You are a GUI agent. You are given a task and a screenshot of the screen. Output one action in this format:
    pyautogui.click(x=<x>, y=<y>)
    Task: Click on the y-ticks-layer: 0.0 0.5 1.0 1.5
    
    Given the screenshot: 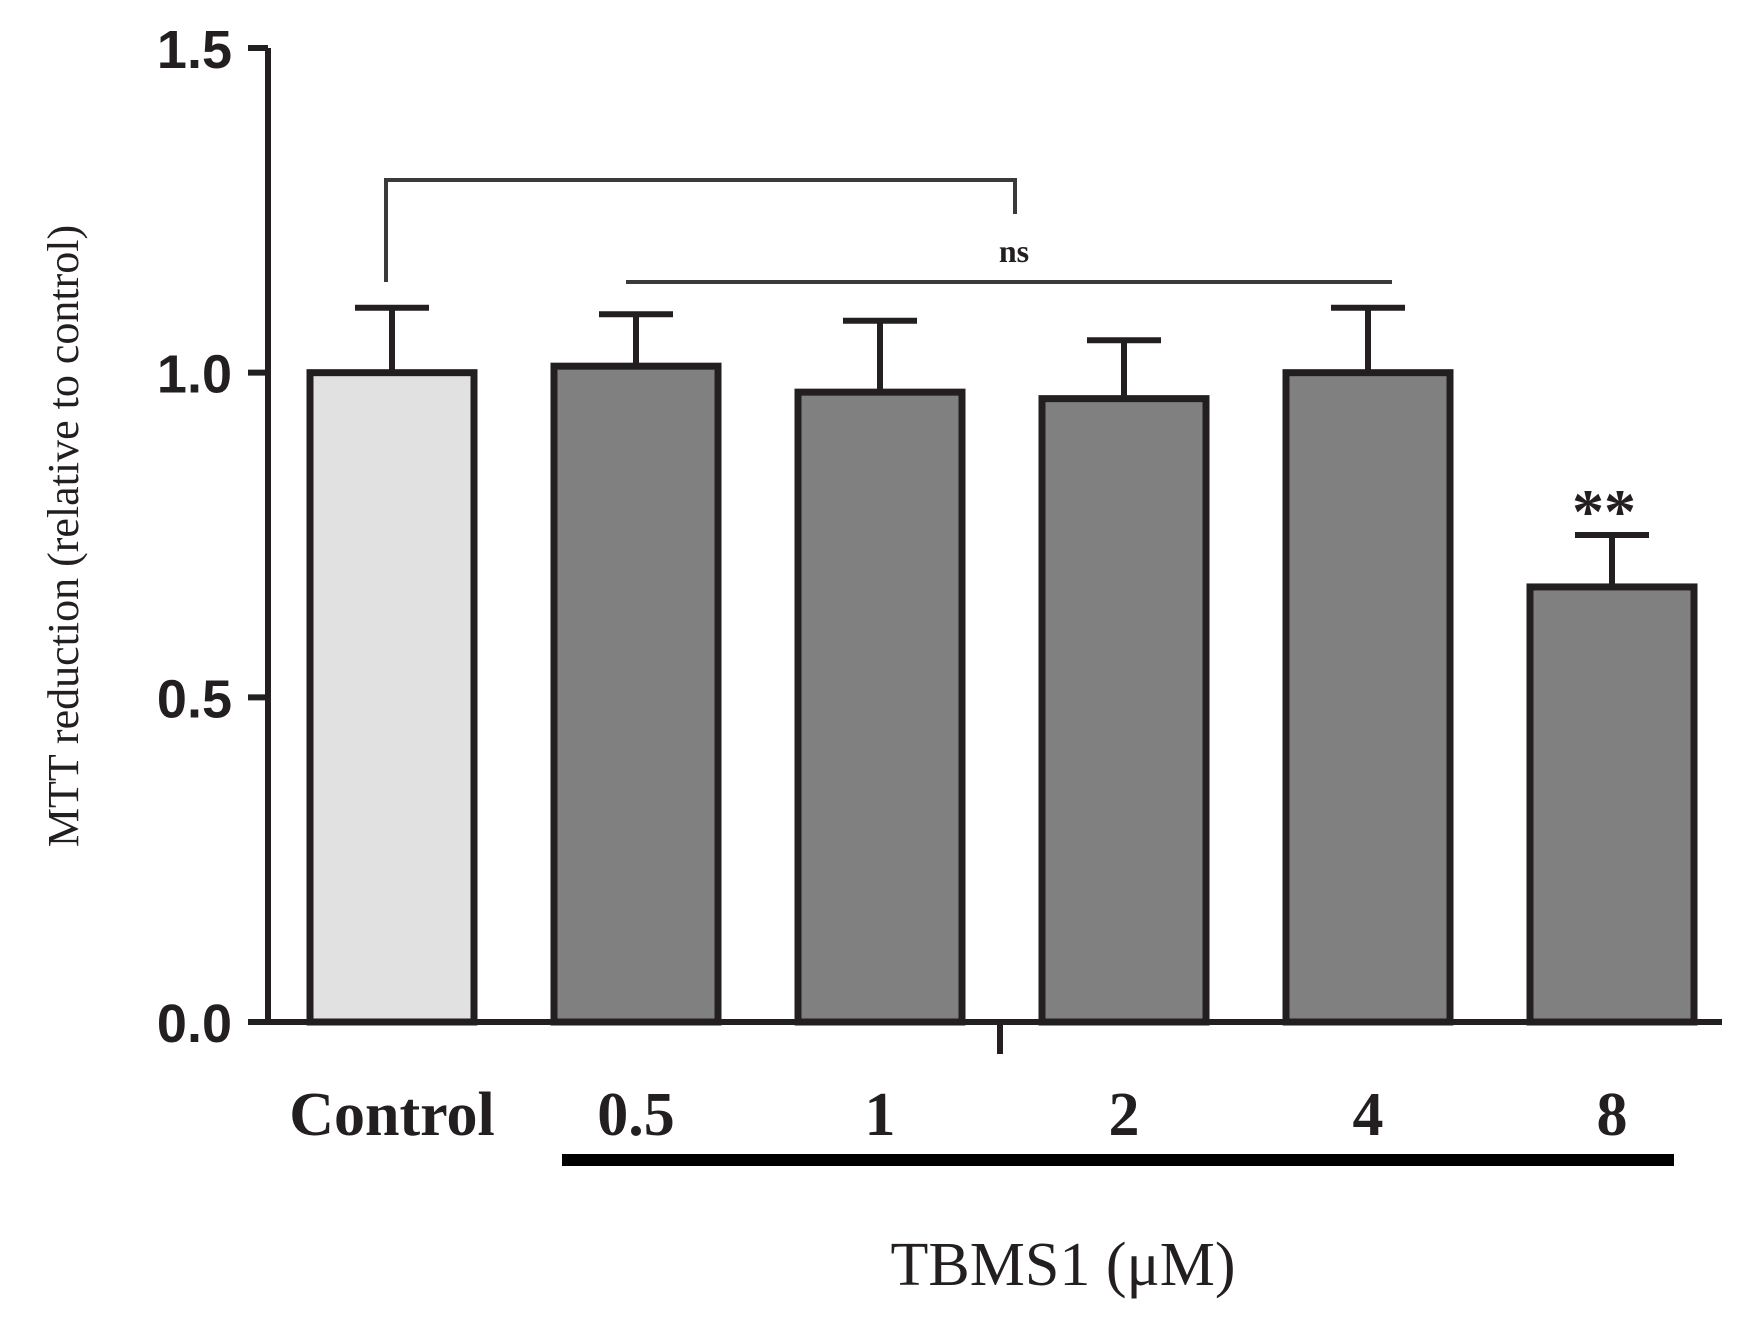 What is the action you would take?
    pyautogui.click(x=212, y=537)
    